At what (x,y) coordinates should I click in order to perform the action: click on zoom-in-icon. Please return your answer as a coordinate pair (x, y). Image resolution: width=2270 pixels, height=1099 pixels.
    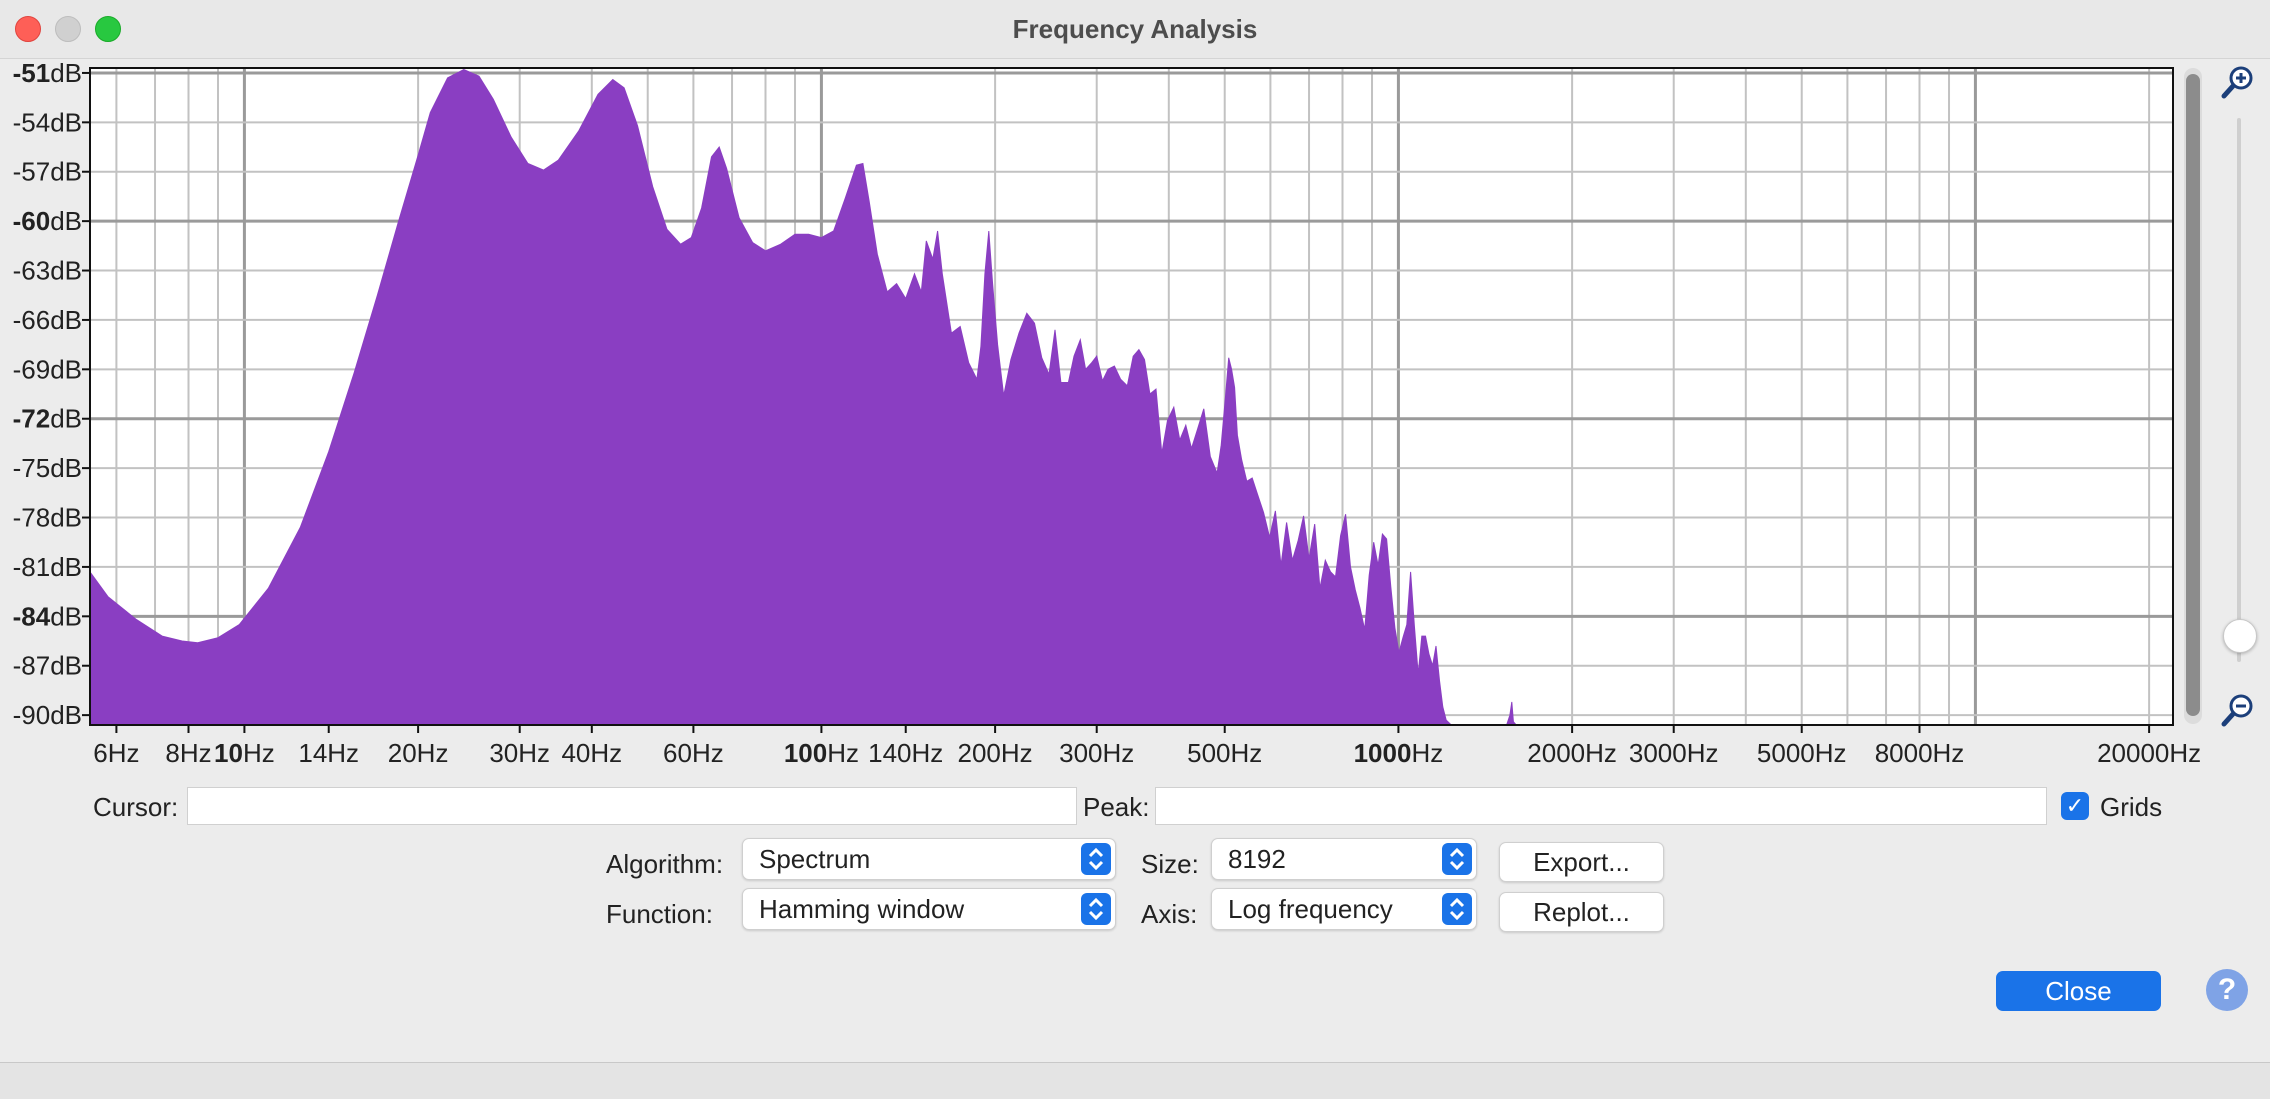
    Looking at the image, I should click on (2238, 84).